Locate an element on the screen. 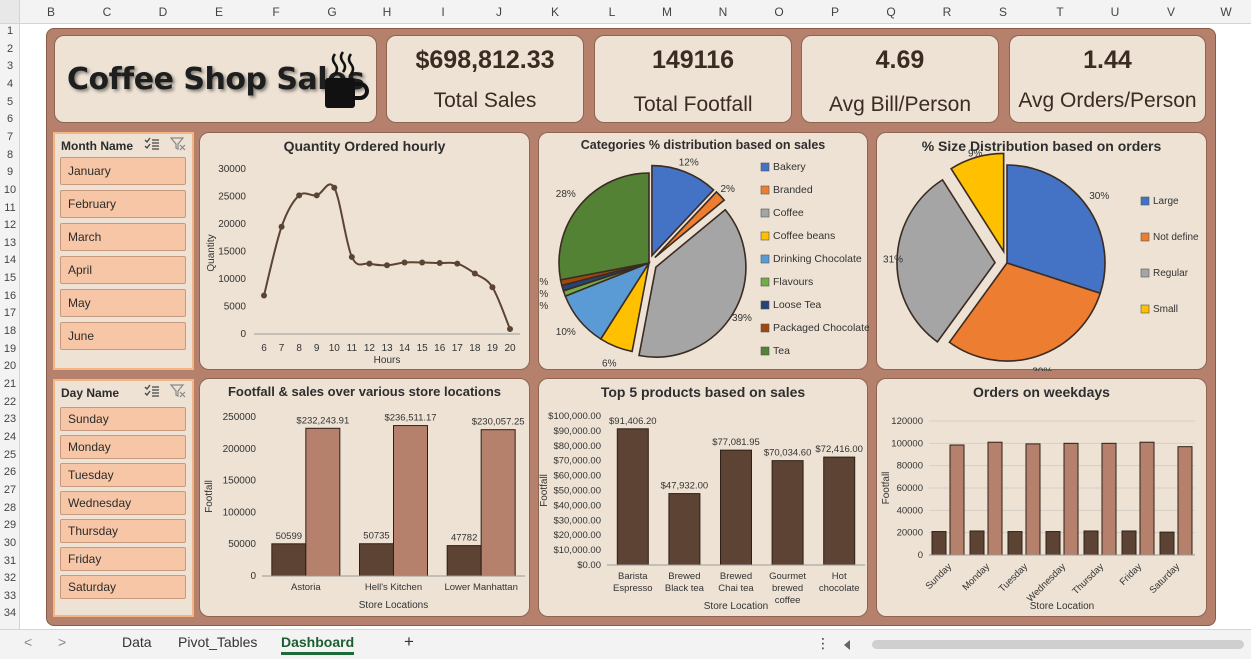 This screenshot has width=1251, height=659. data-label: $236,511.17 is located at coordinates (410, 418).